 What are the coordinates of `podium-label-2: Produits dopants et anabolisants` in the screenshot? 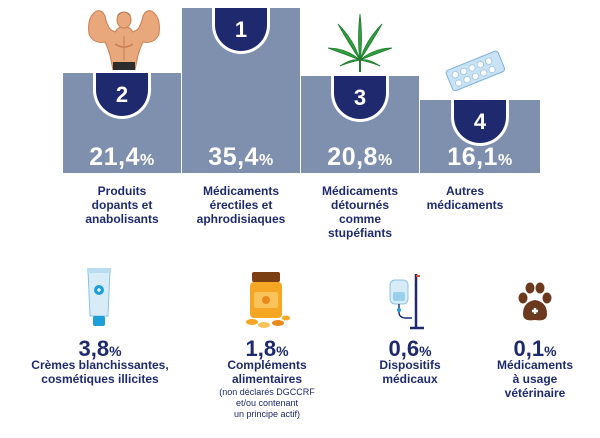 It's located at (122, 205).